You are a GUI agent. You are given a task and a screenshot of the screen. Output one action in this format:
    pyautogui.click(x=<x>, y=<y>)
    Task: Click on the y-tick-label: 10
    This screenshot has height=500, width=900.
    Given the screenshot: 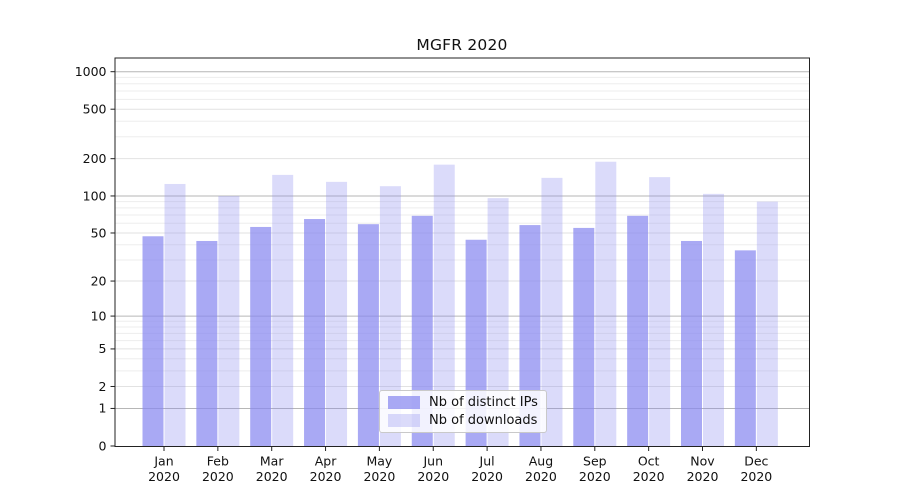 What is the action you would take?
    pyautogui.click(x=99, y=315)
    